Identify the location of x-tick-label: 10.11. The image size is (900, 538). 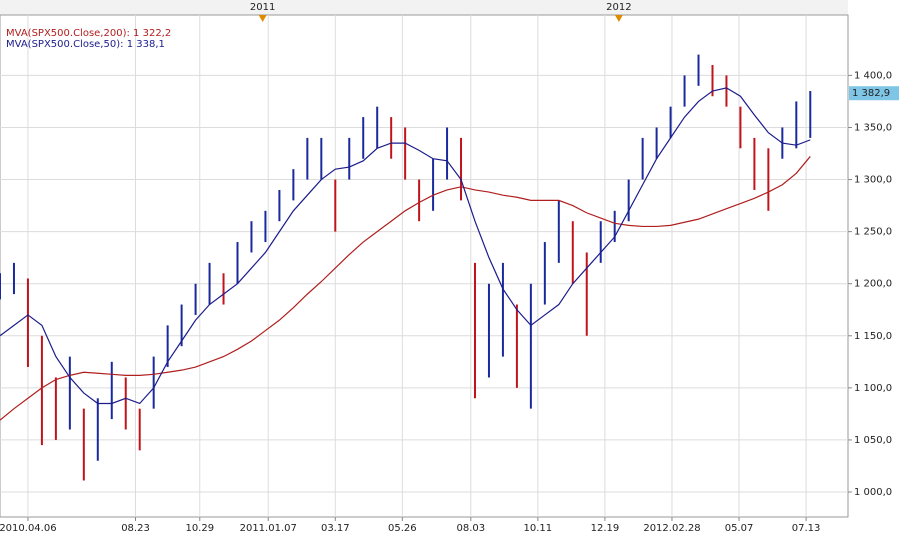
(538, 528).